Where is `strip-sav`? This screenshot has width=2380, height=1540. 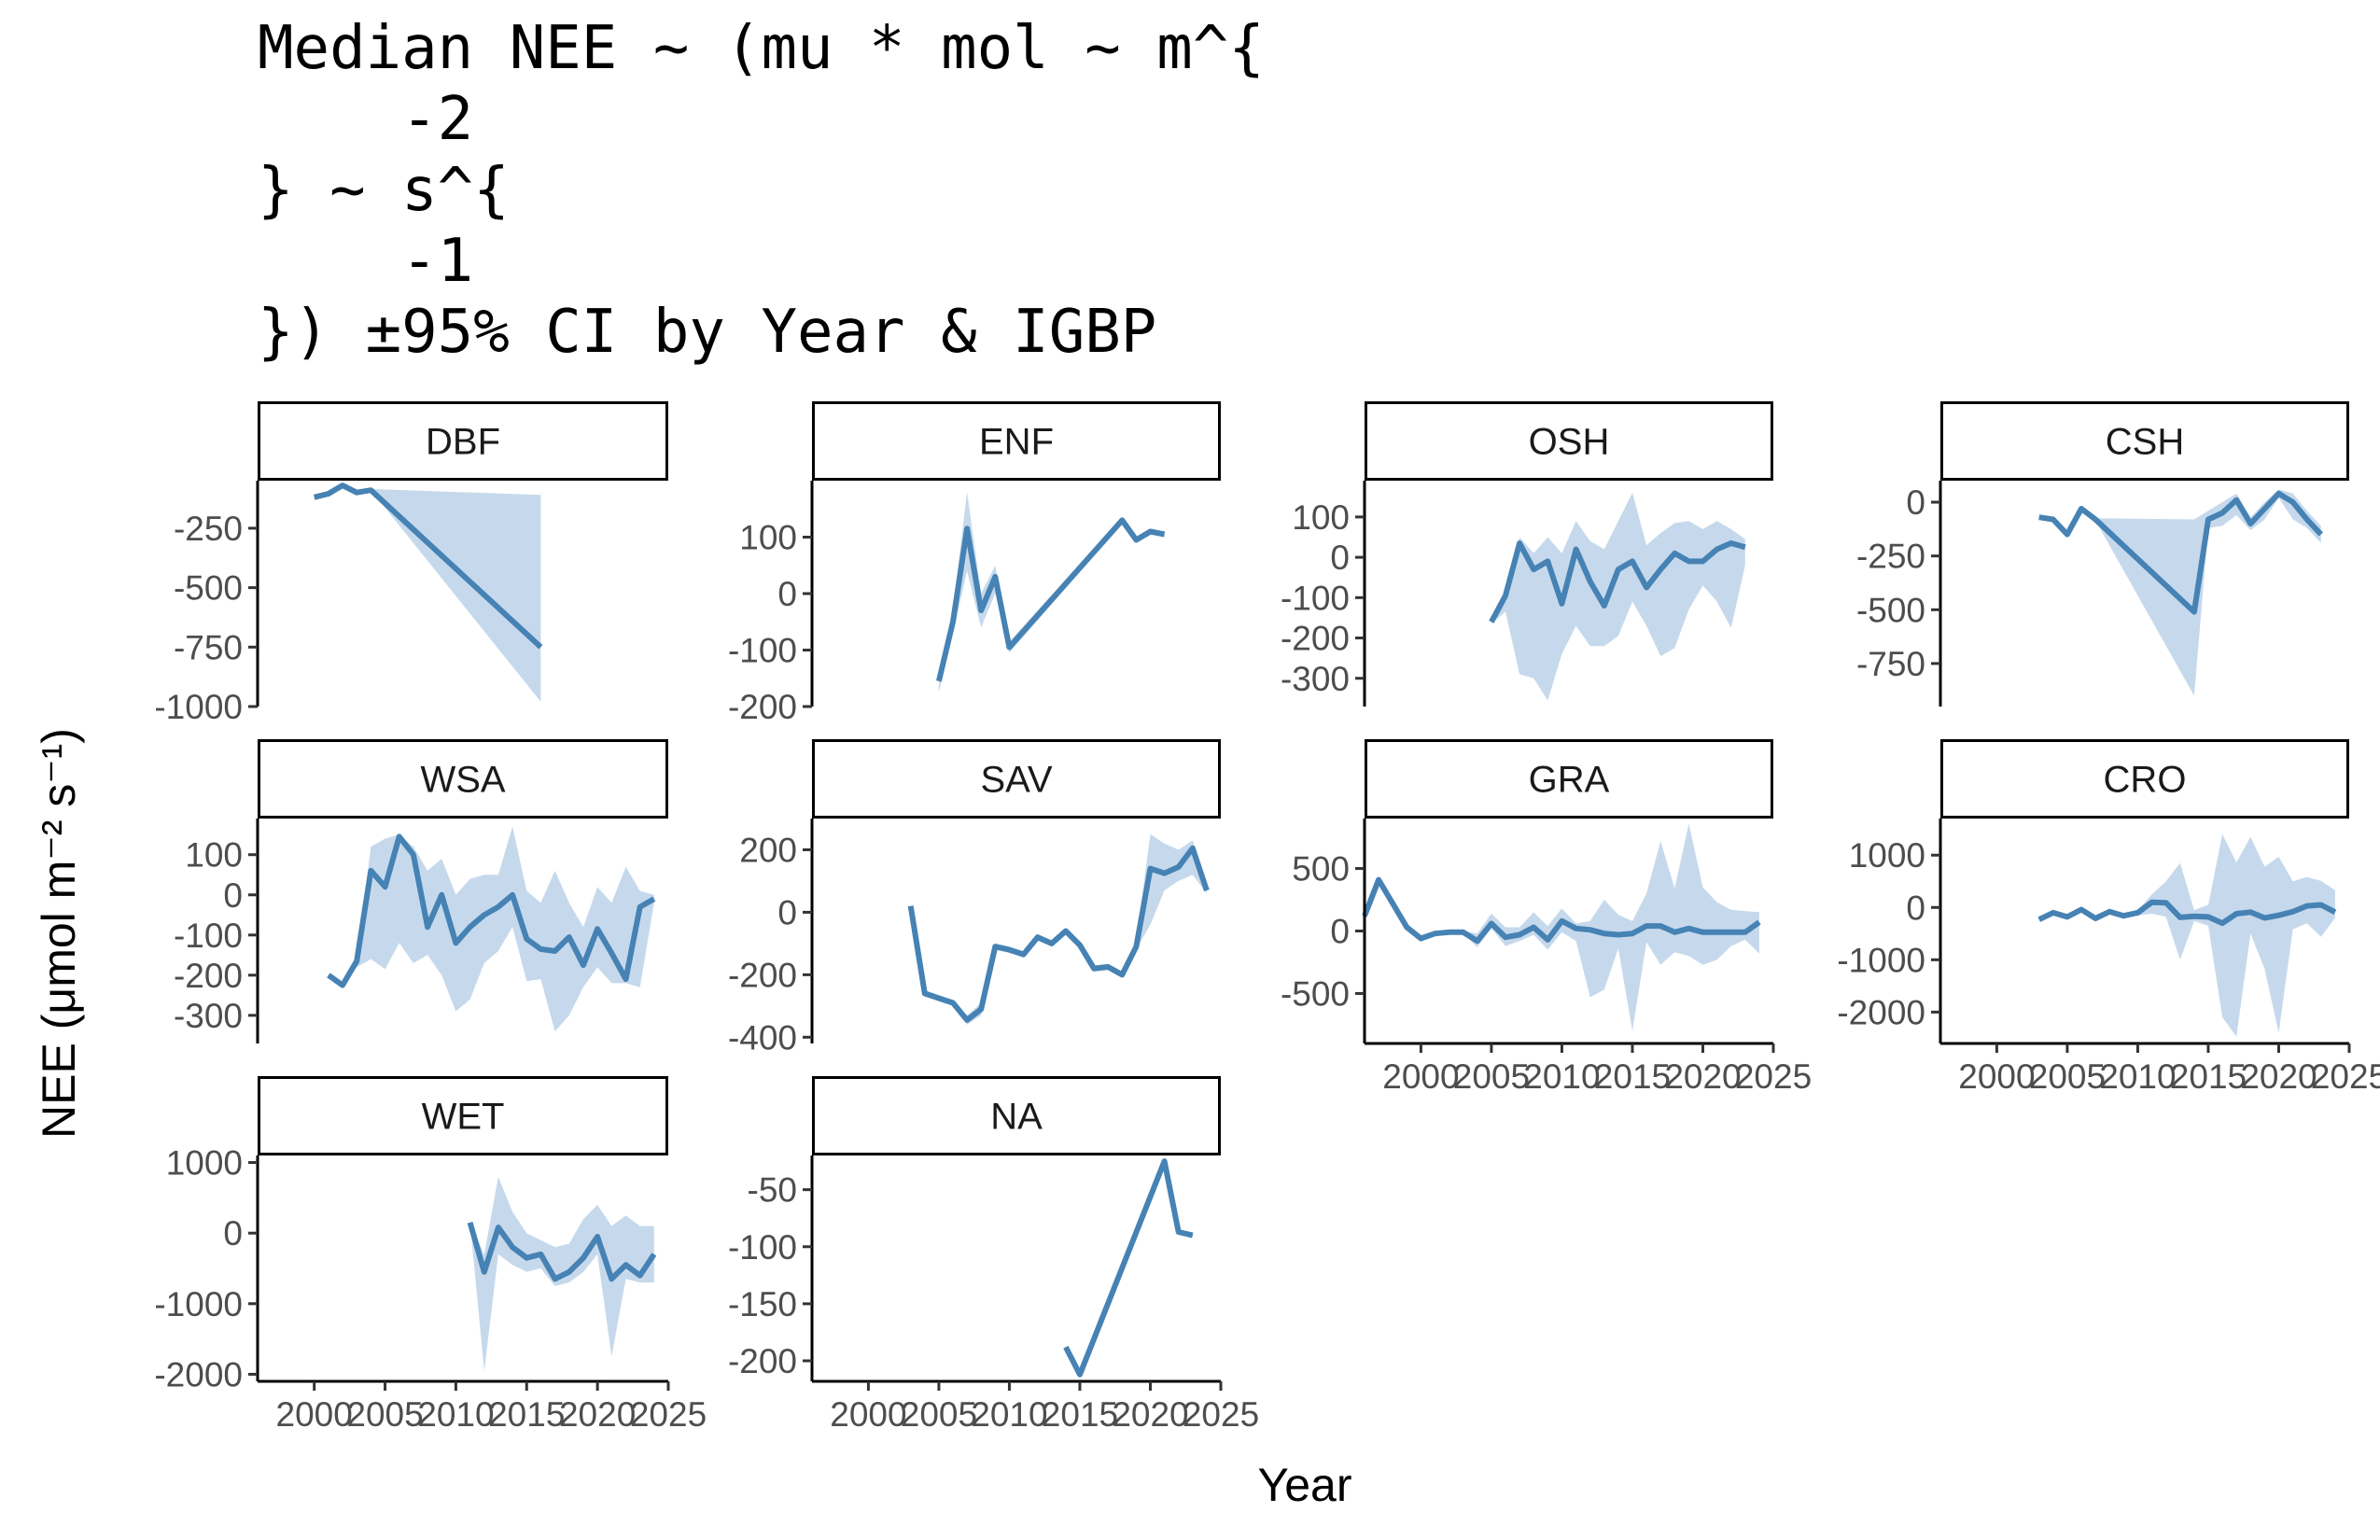
strip-sav is located at coordinates (1016, 779).